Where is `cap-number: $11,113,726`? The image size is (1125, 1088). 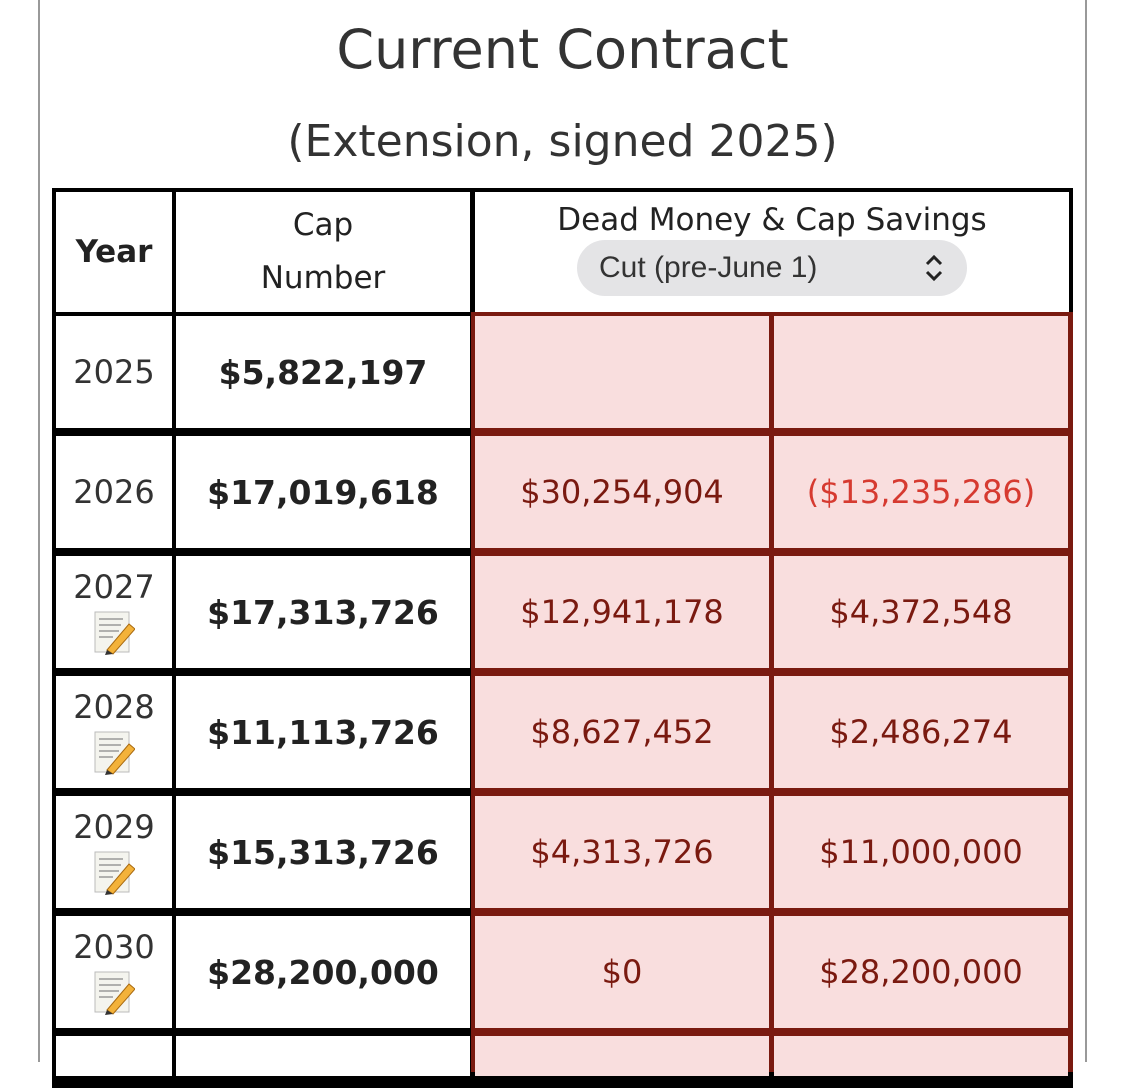 cap-number: $11,113,726 is located at coordinates (323, 732).